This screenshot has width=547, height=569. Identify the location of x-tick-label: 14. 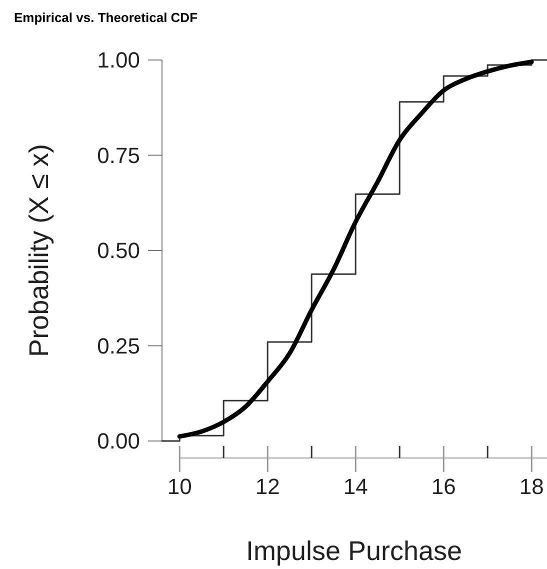
(355, 486).